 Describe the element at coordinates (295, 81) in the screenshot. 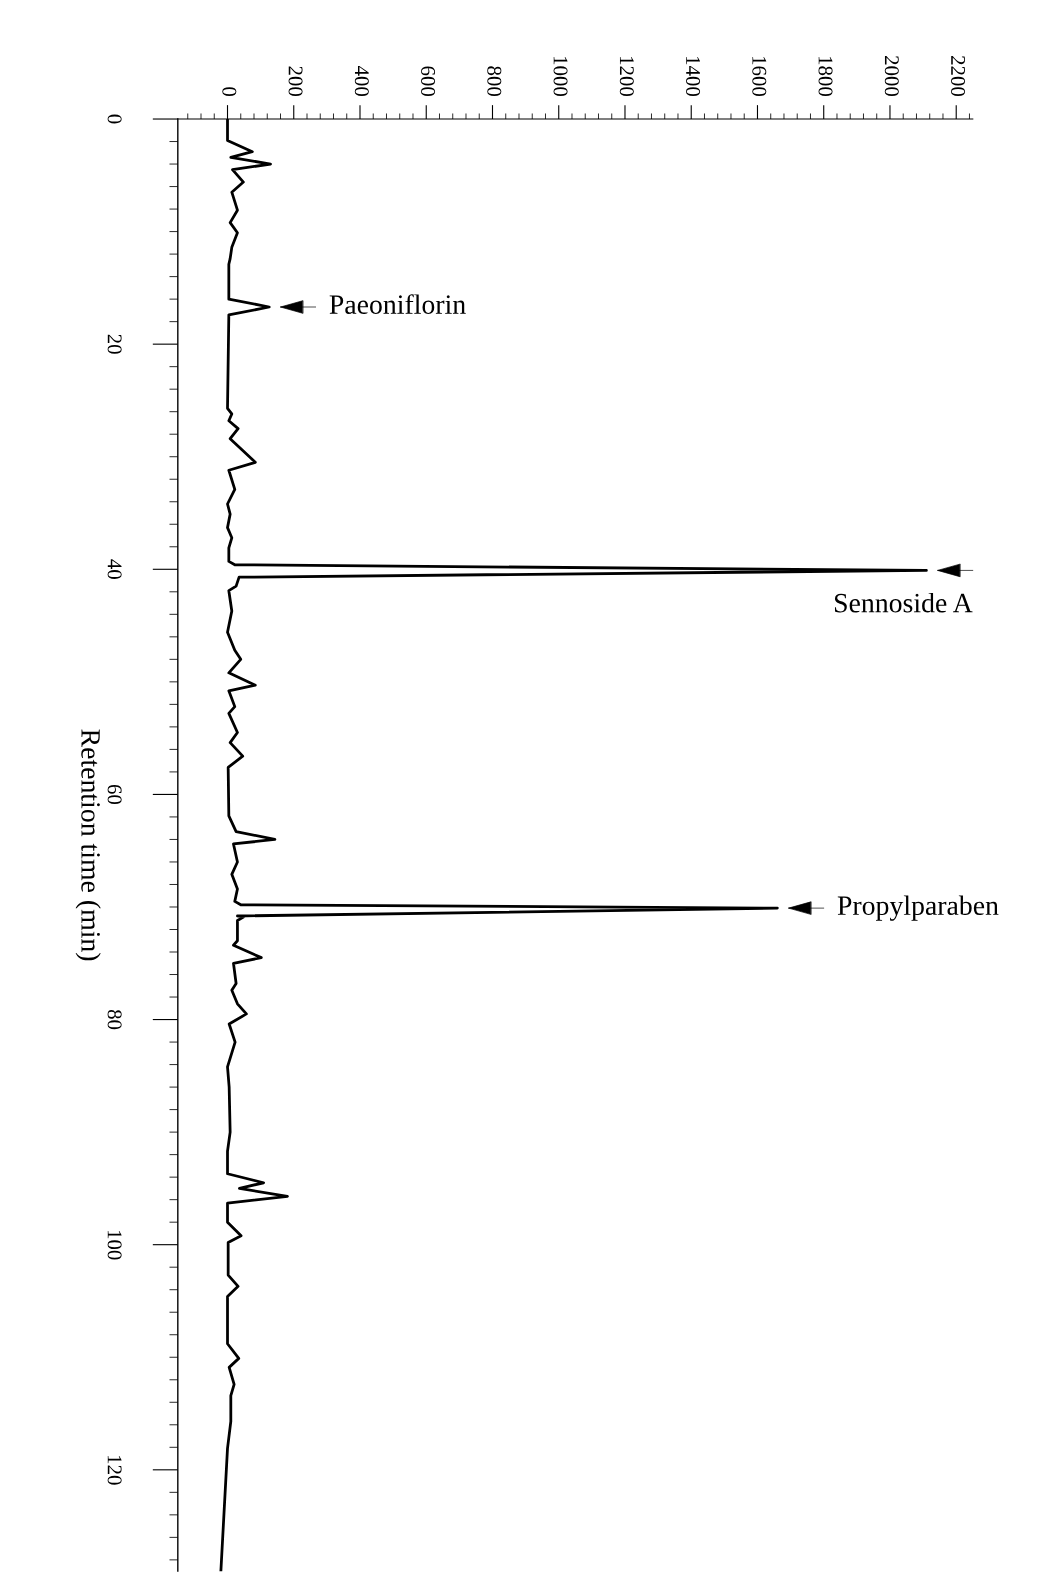

I see `x-tick-label: 200` at that location.